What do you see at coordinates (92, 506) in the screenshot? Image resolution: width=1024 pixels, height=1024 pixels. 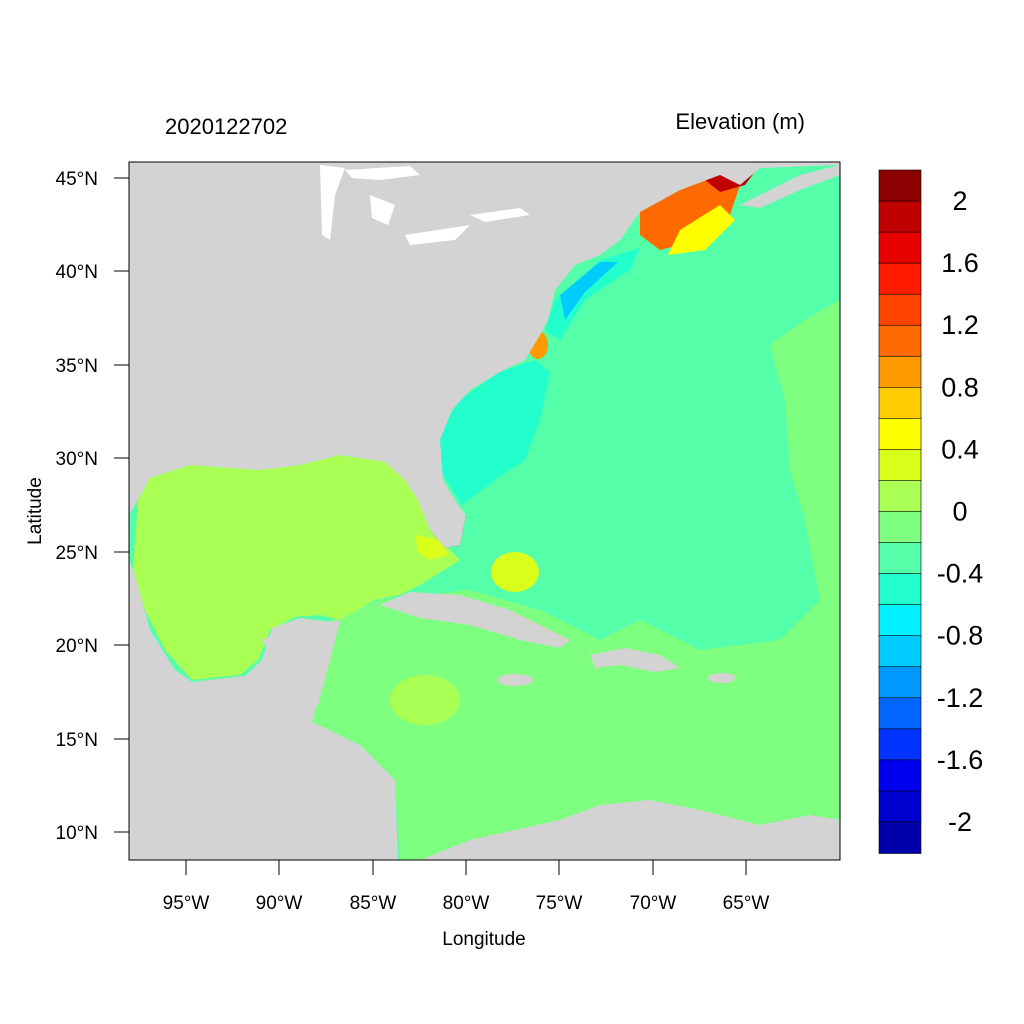 I see `y-axis: 45°N 40°N 35°N 30°N 25°N 20°N 15°N 10°N` at bounding box center [92, 506].